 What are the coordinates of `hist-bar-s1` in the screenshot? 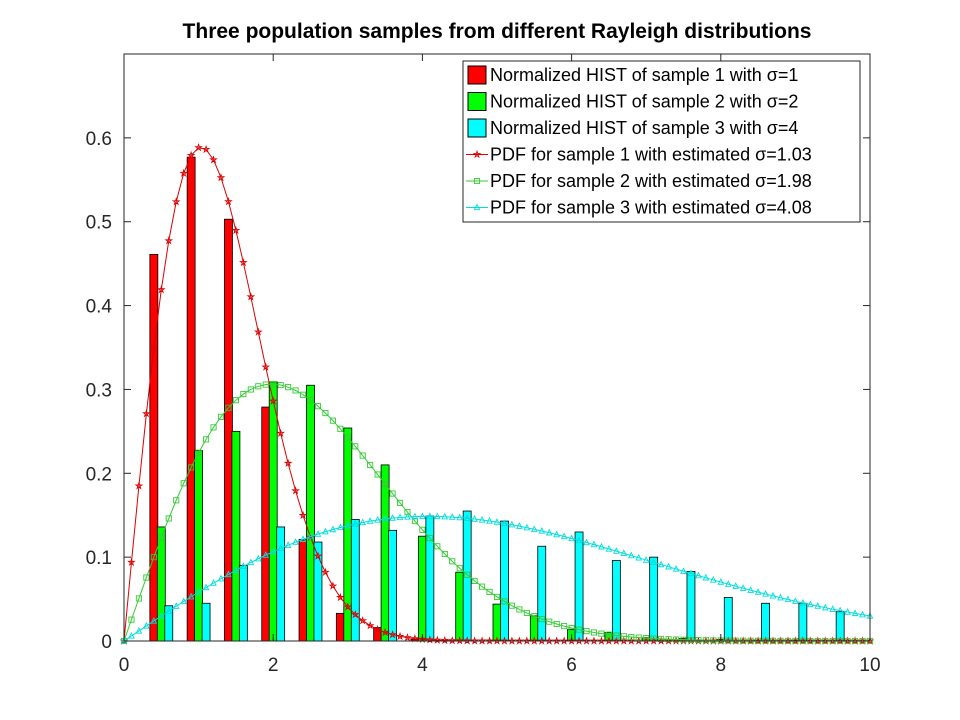 It's located at (340, 627).